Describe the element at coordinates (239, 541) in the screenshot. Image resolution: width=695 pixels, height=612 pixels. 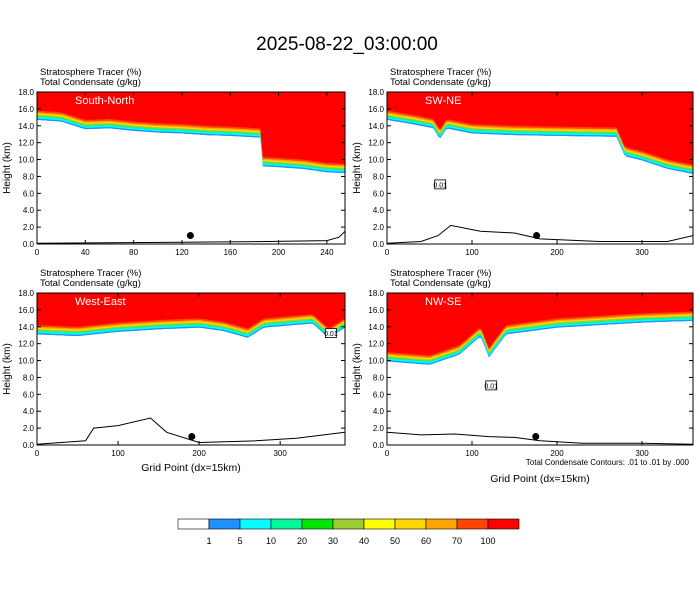
I see `colorbar-label: 5` at that location.